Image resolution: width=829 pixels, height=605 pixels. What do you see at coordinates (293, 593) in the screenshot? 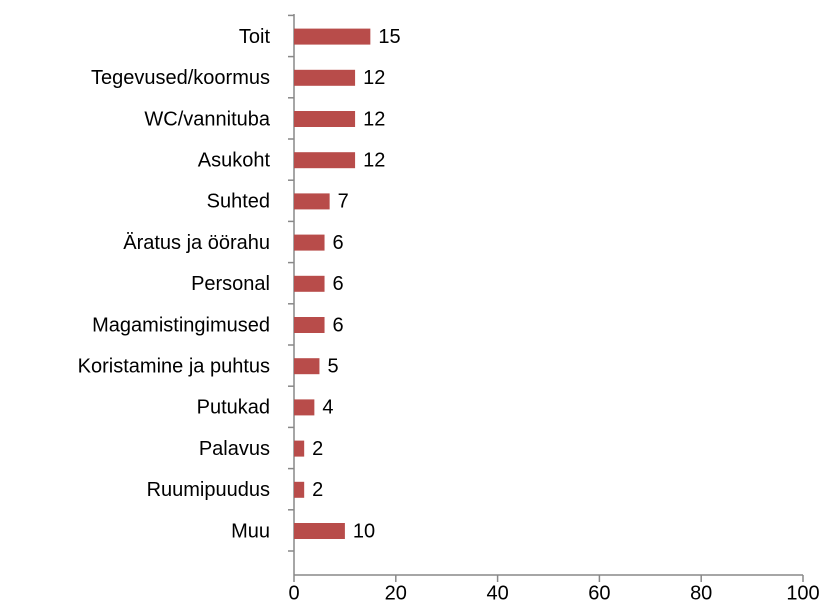
I see `x-tick-label: 0` at bounding box center [293, 593].